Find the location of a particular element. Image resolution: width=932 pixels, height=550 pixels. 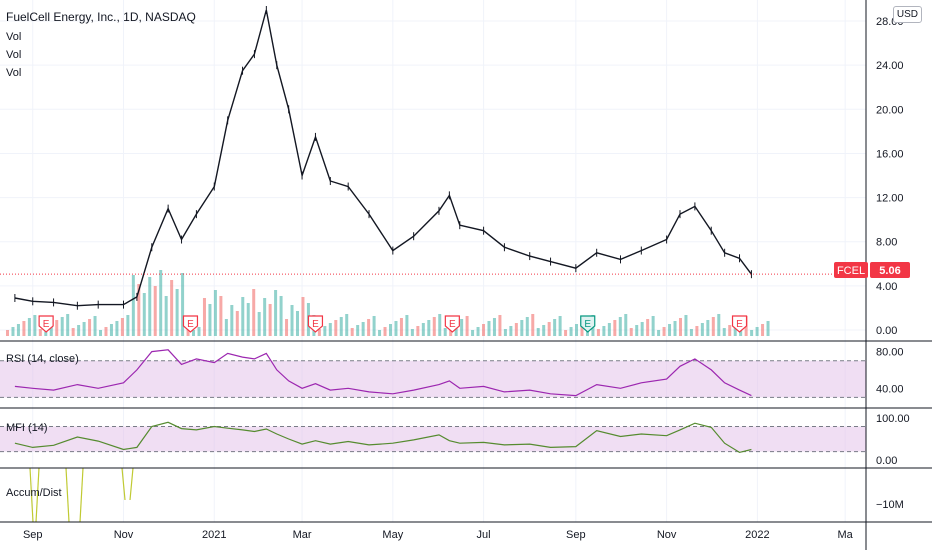

earnings-marker-label: E is located at coordinates (452, 324).